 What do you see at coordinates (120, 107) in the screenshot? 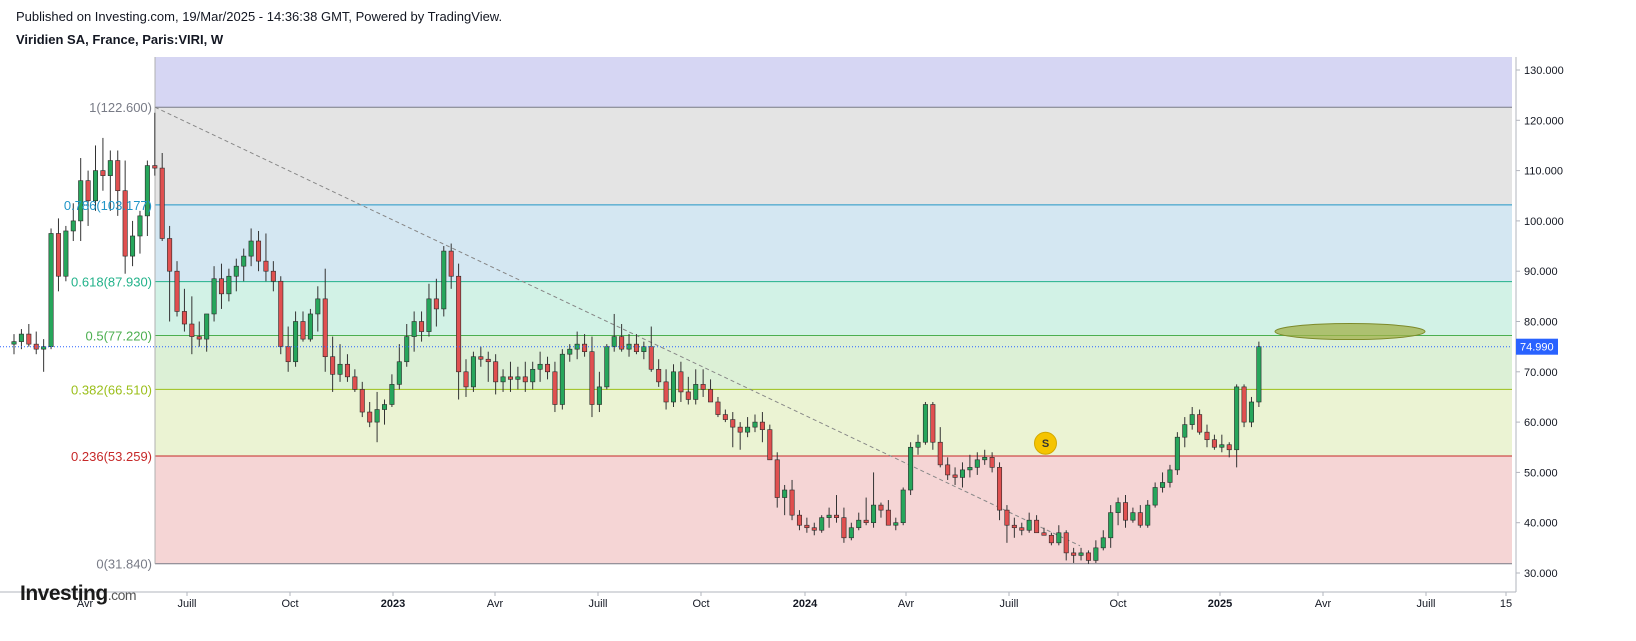
I see `fib-label-1: 1(122.600)` at bounding box center [120, 107].